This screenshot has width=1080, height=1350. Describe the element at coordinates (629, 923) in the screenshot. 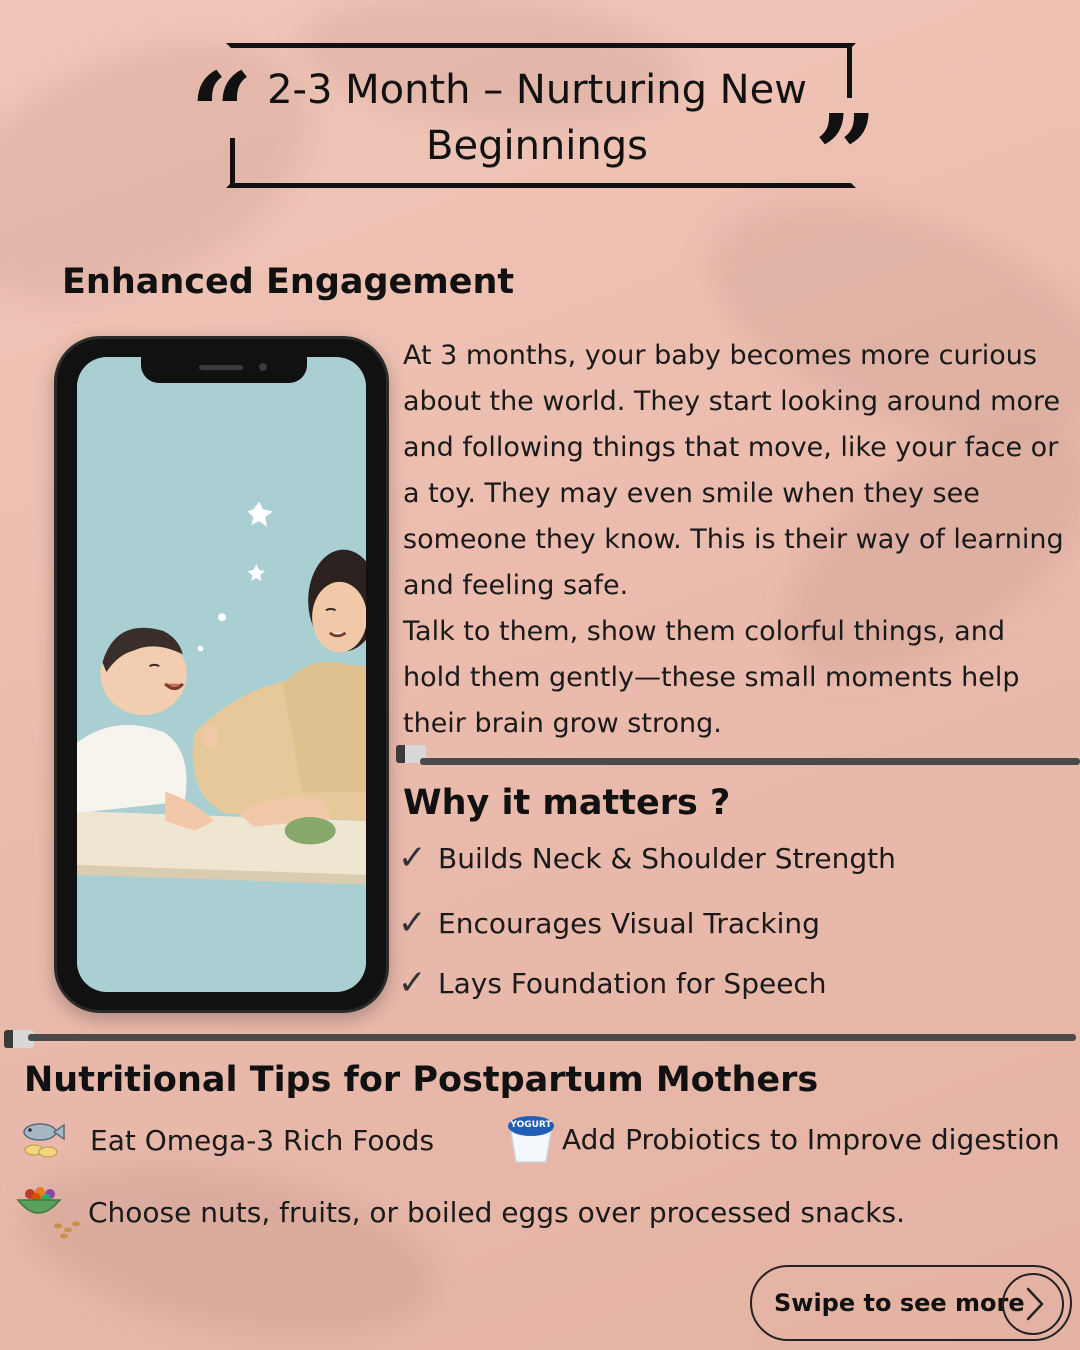

I see `benefit-text: Encourages Visual Tracking` at that location.